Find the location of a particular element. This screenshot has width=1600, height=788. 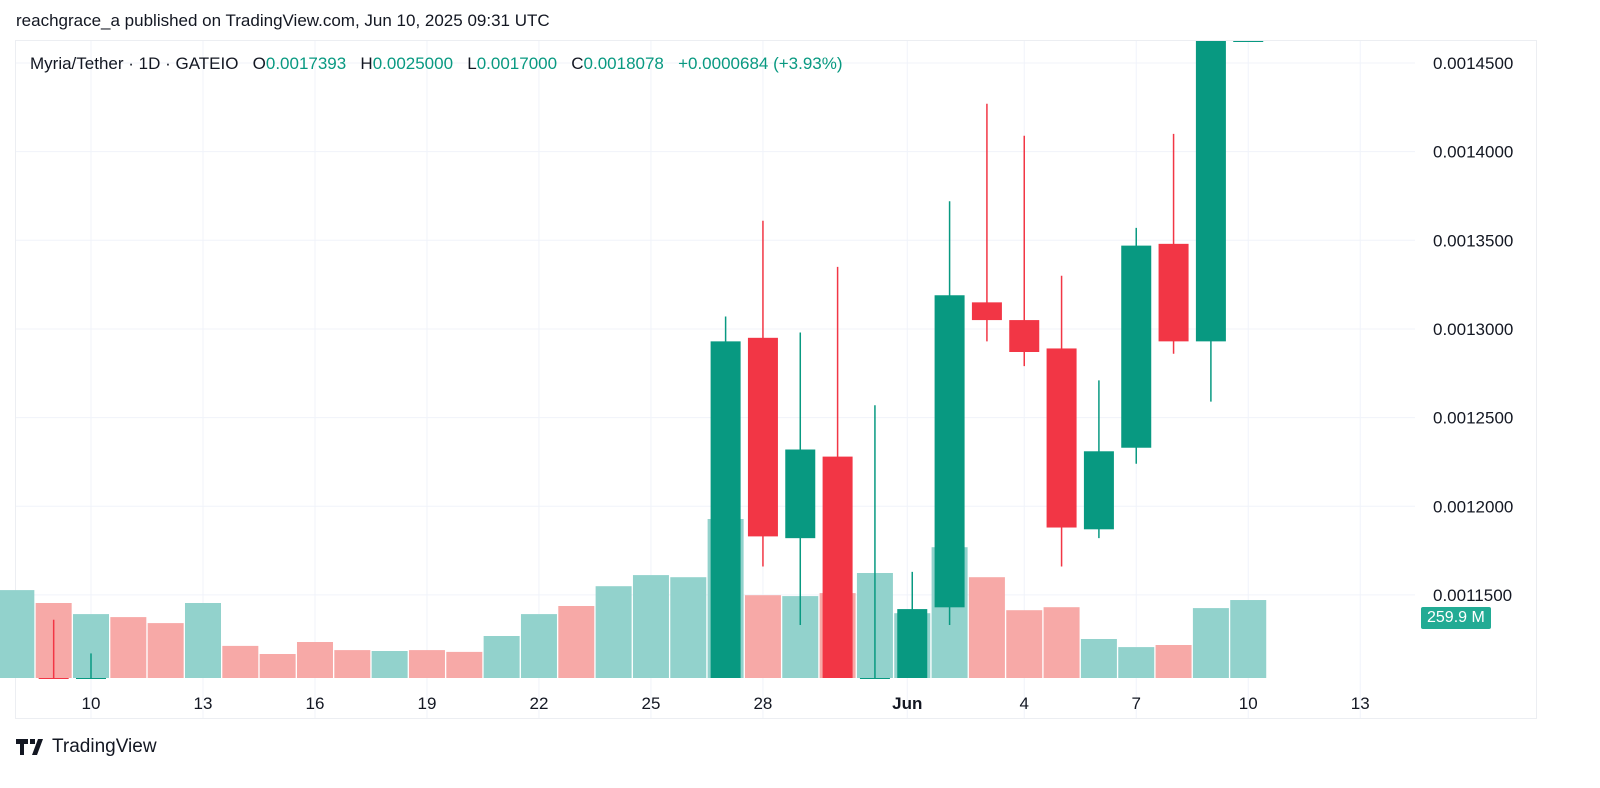

tradingview-logo: TradingView is located at coordinates (86, 747).